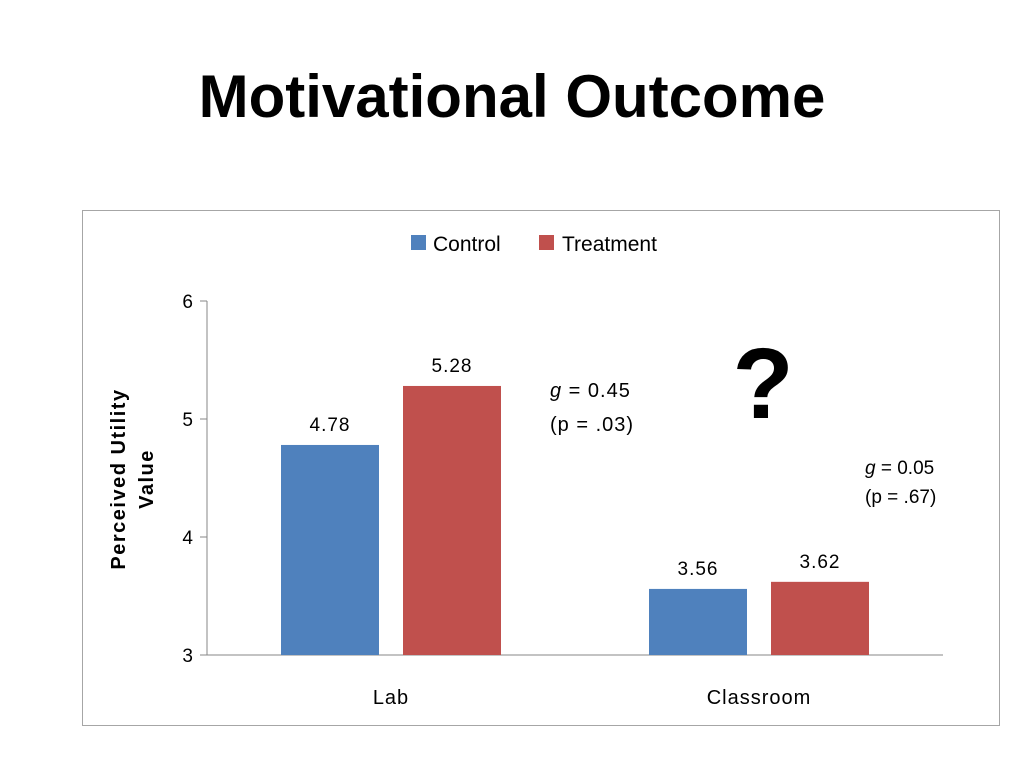 The height and width of the screenshot is (768, 1024). I want to click on y-axis-label-line-1: Perceived Utility, so click(119, 478).